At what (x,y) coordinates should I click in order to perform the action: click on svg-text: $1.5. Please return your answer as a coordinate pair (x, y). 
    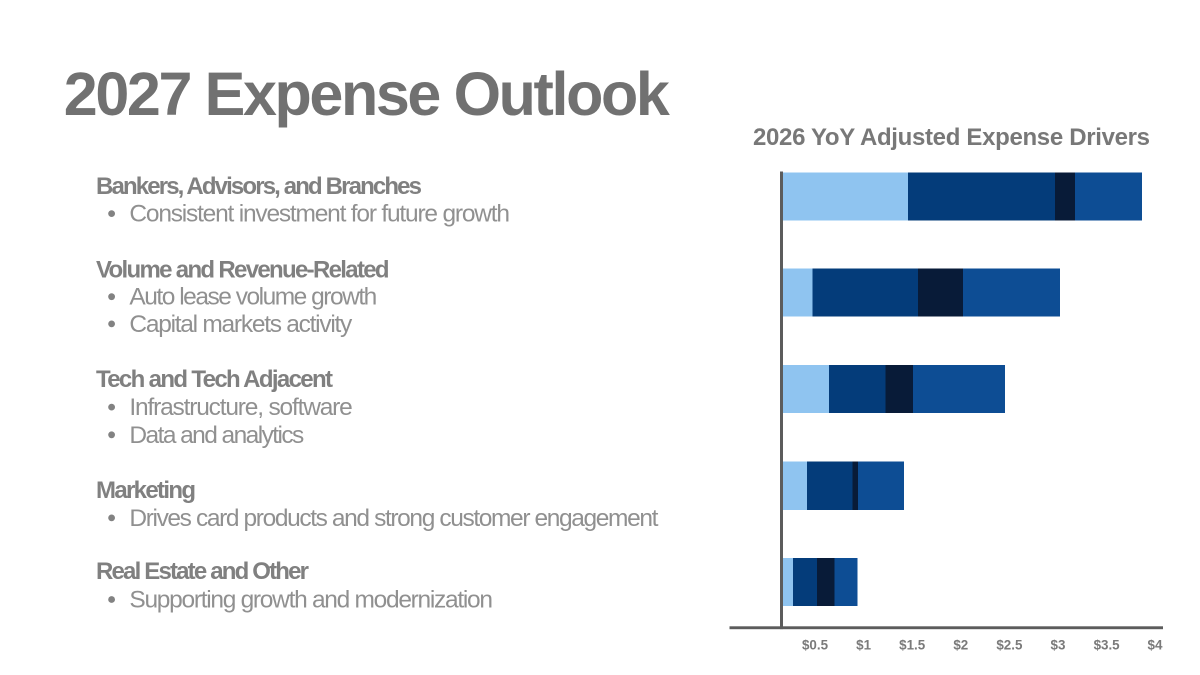
    Looking at the image, I should click on (912, 644).